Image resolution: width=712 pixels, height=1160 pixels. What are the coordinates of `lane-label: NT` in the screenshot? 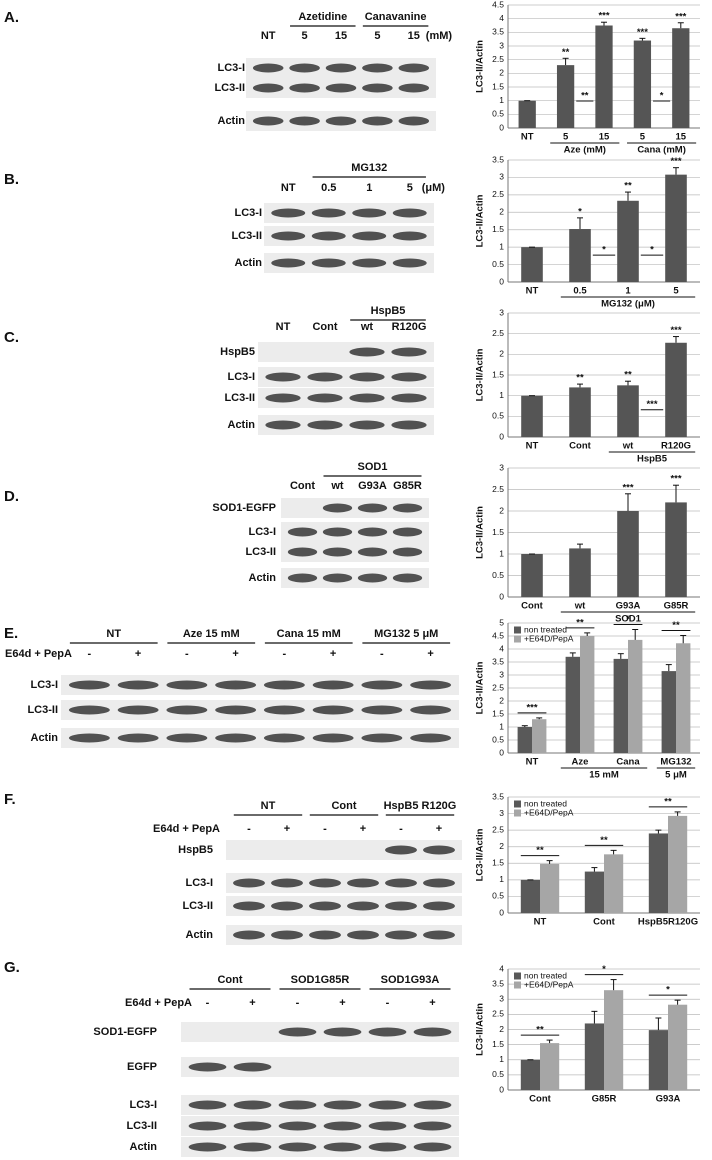 It's located at (288, 188).